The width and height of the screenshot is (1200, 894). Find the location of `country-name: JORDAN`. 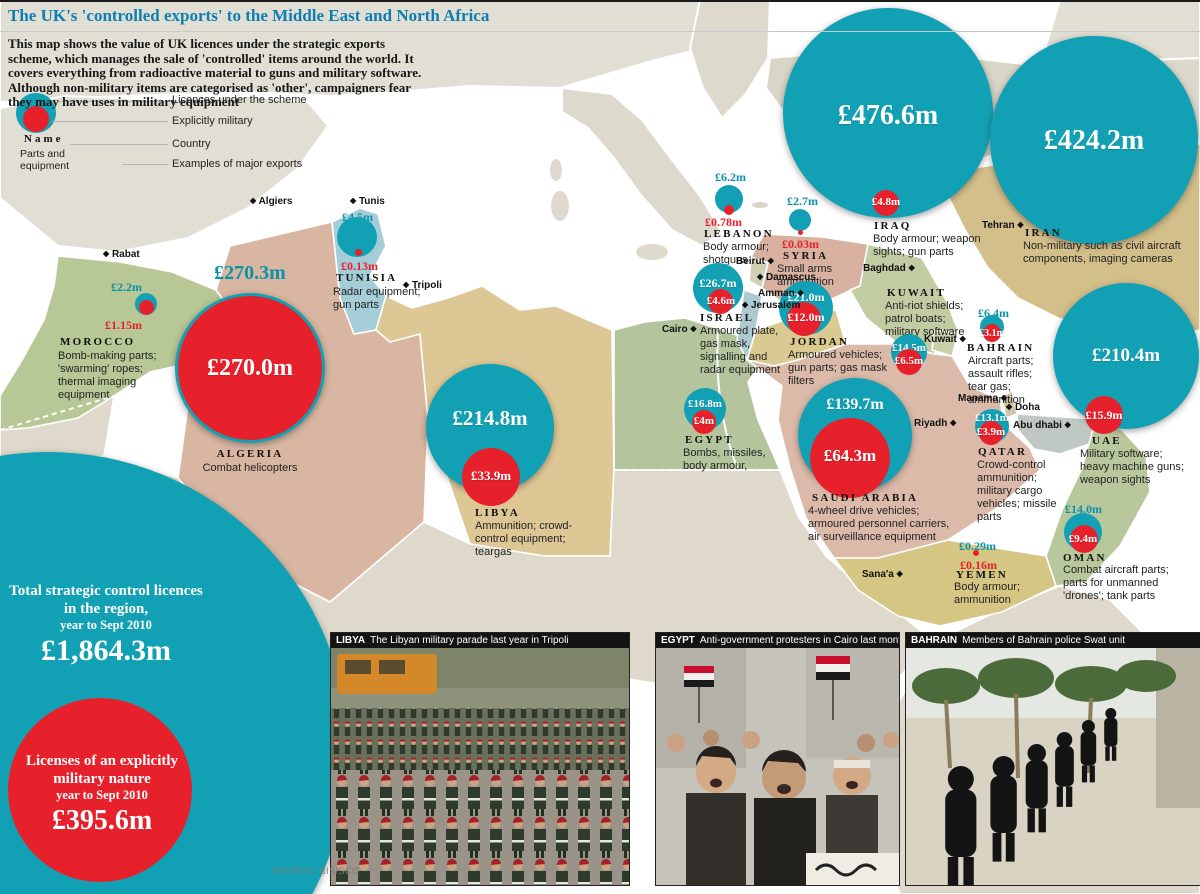

country-name: JORDAN is located at coordinates (820, 342).